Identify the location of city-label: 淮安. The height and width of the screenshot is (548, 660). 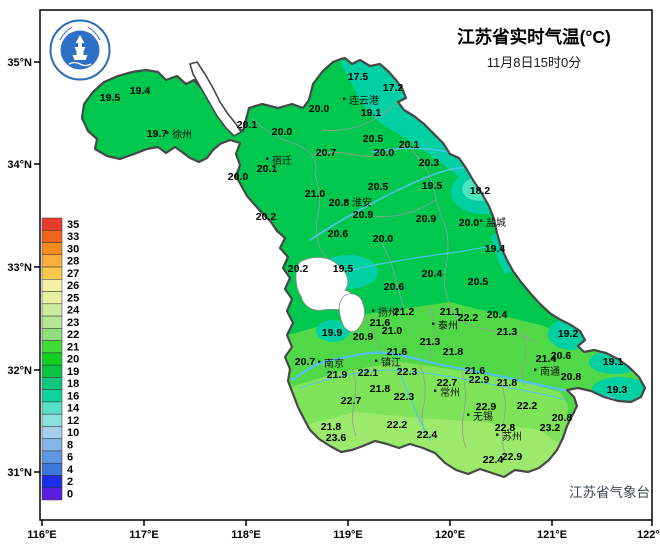
(362, 202).